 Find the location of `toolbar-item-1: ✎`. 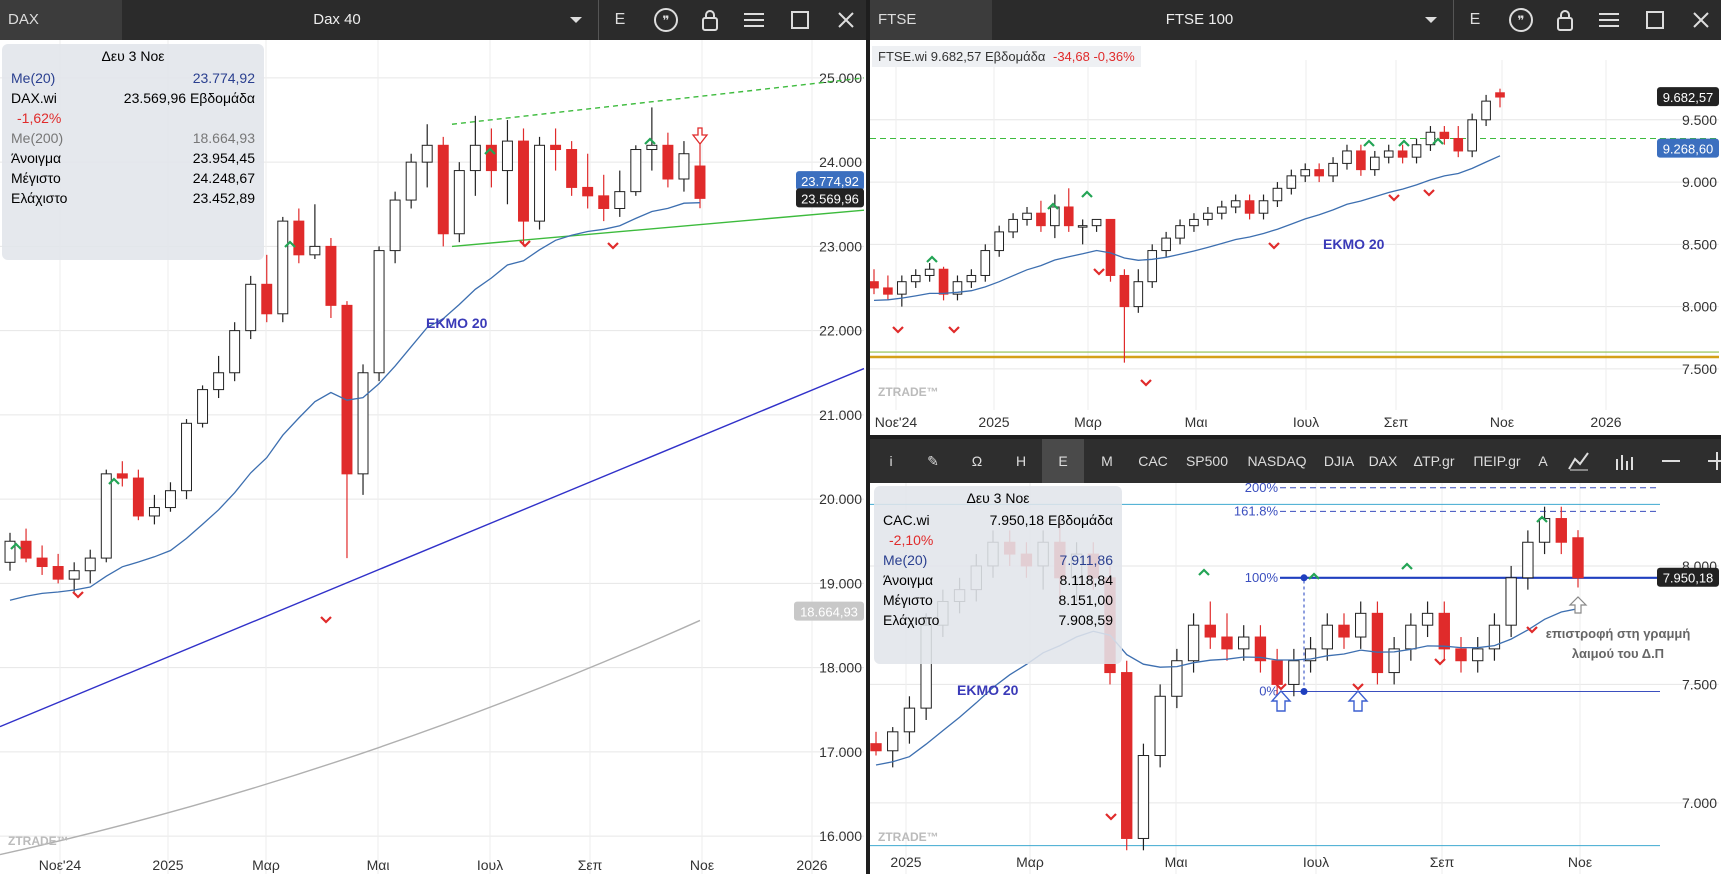

toolbar-item-1: ✎ is located at coordinates (933, 461).